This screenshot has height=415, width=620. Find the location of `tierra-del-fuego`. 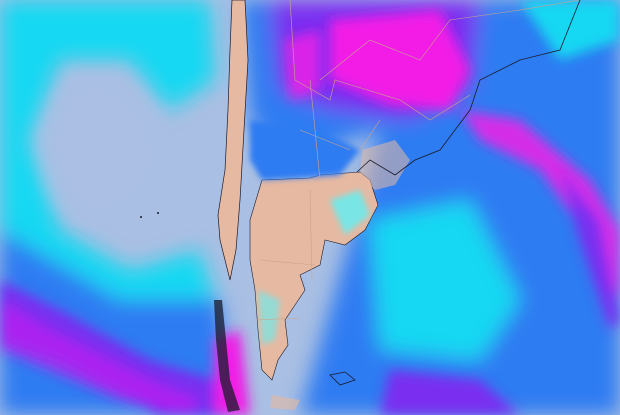

tierra-del-fuego is located at coordinates (285, 402).